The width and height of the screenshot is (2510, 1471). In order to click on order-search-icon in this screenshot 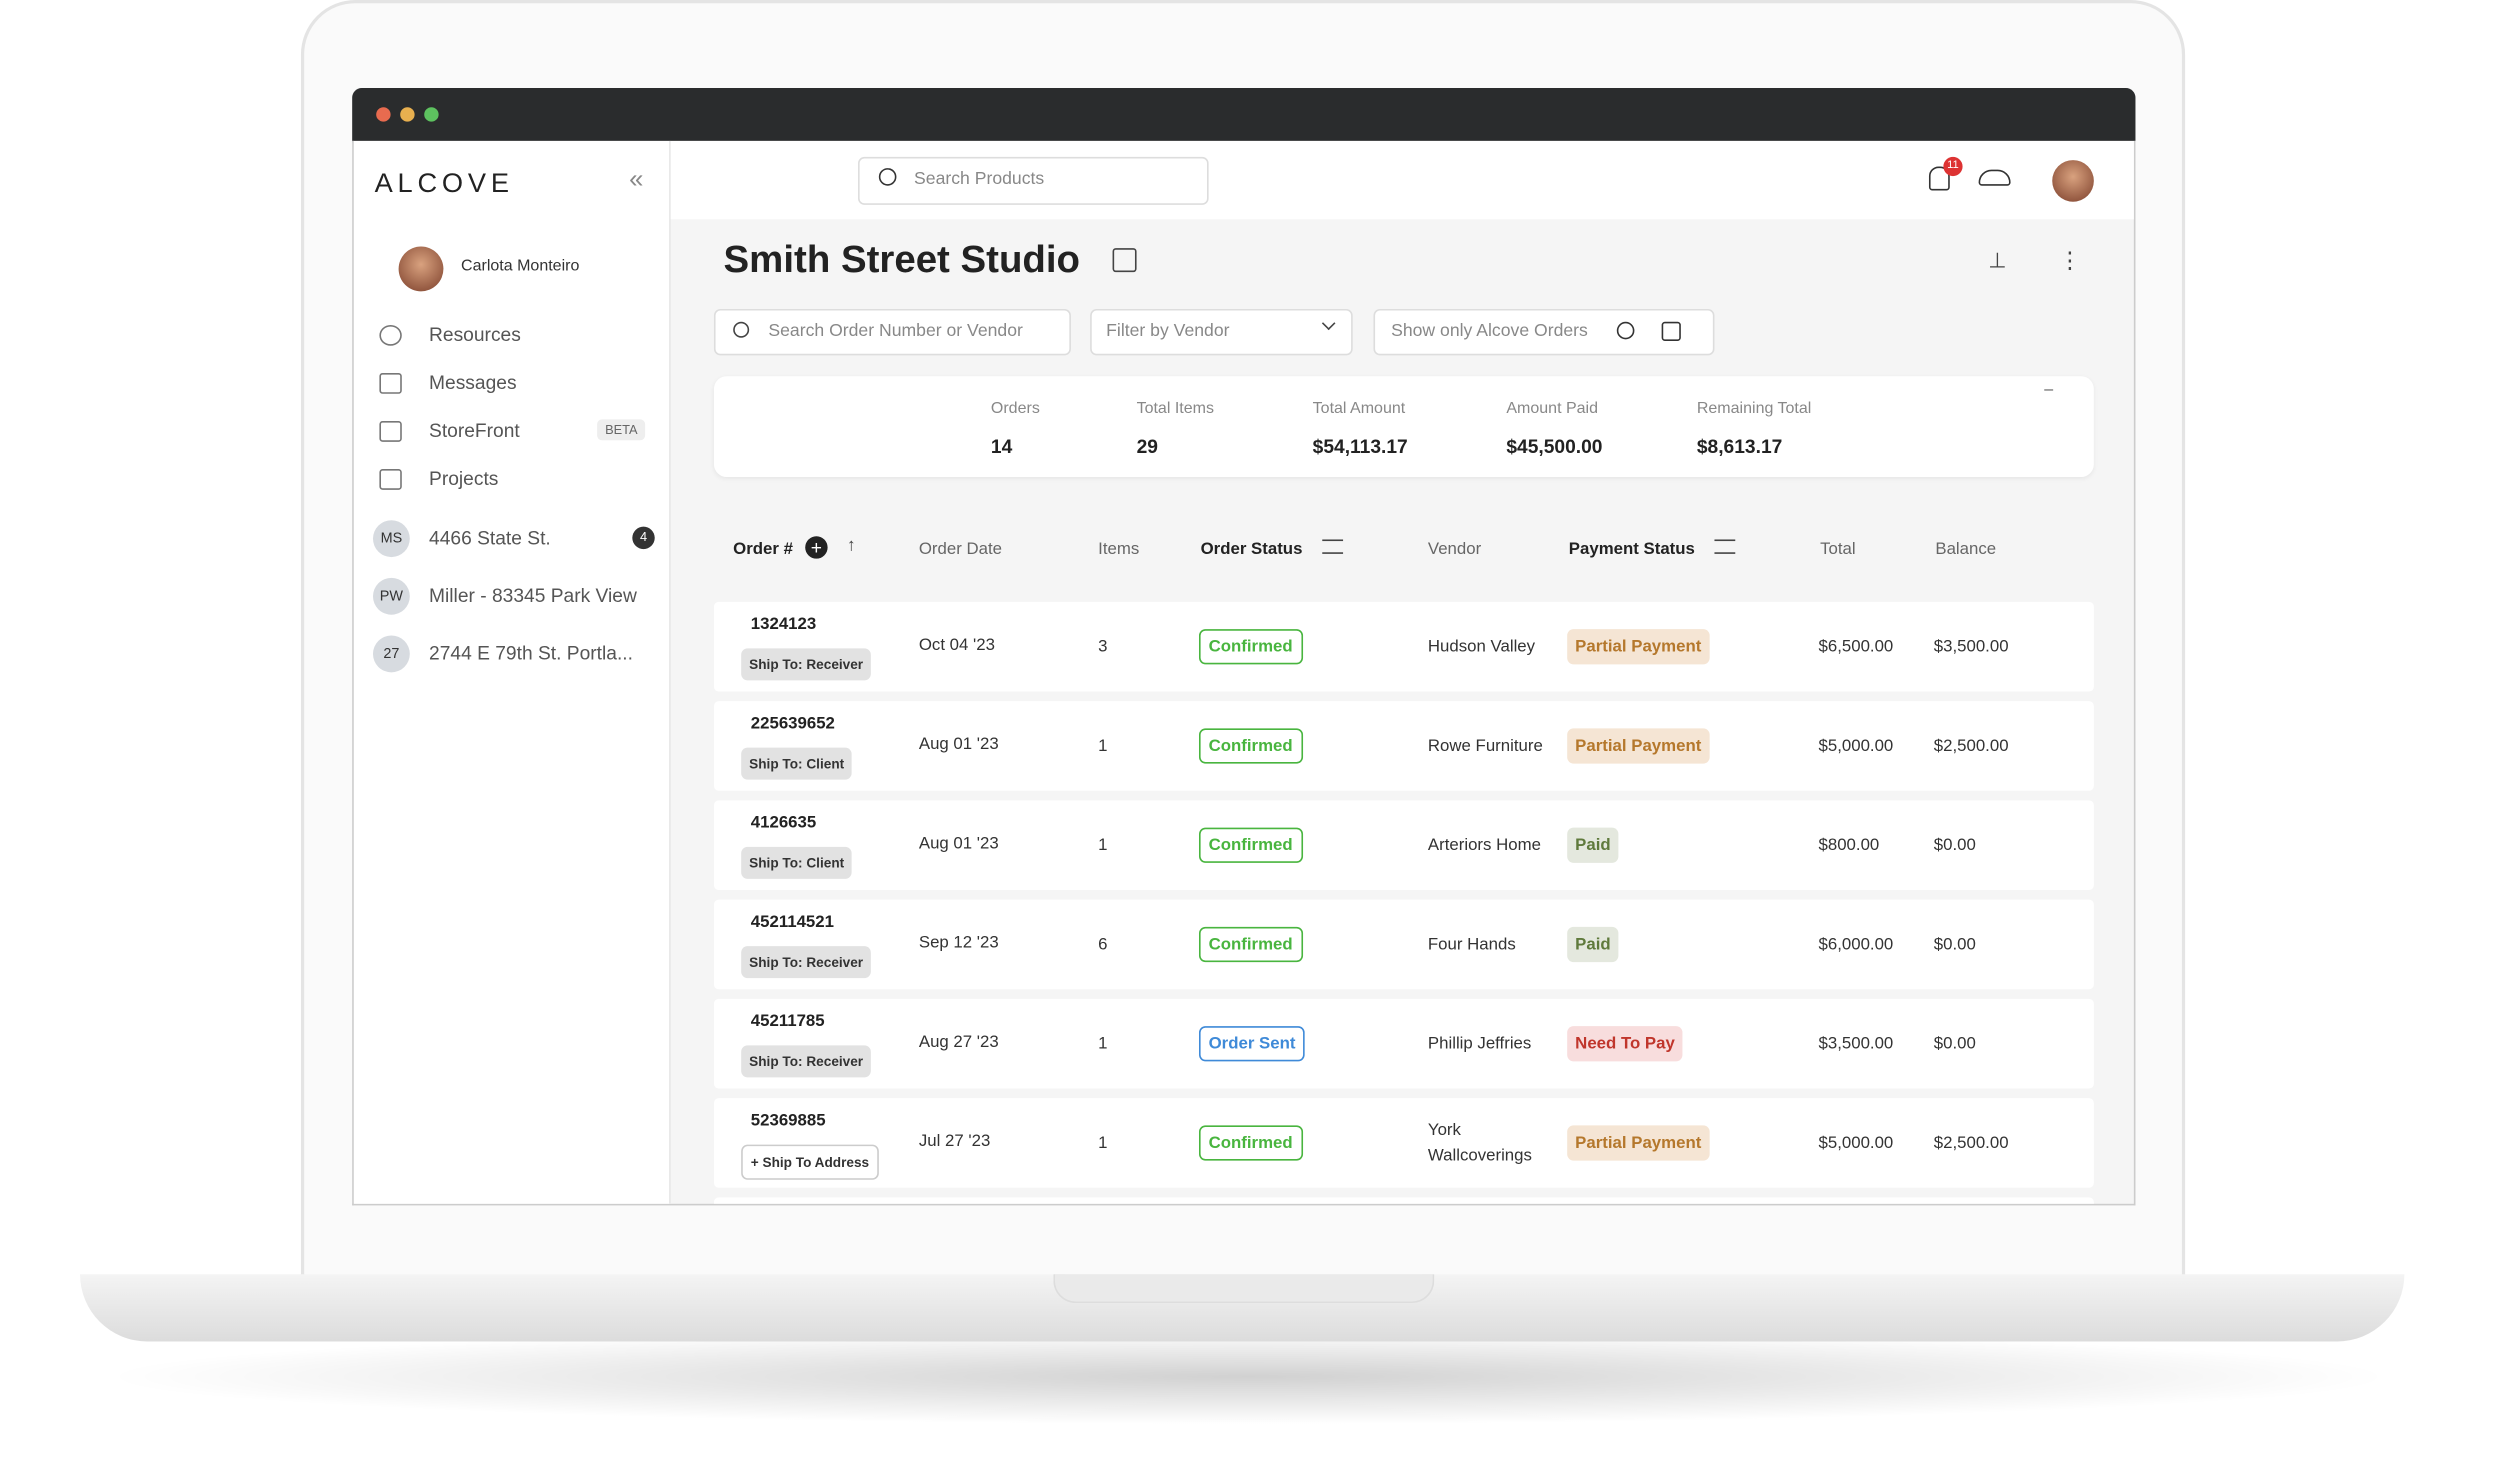, I will do `click(741, 329)`.